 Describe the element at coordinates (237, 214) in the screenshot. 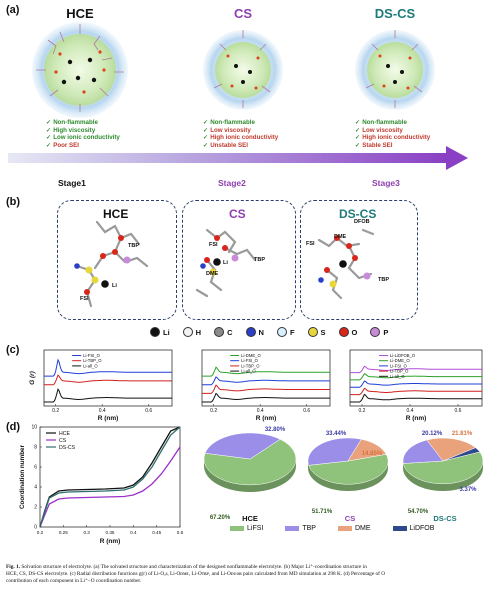

I see `cs-box-title: CS` at that location.